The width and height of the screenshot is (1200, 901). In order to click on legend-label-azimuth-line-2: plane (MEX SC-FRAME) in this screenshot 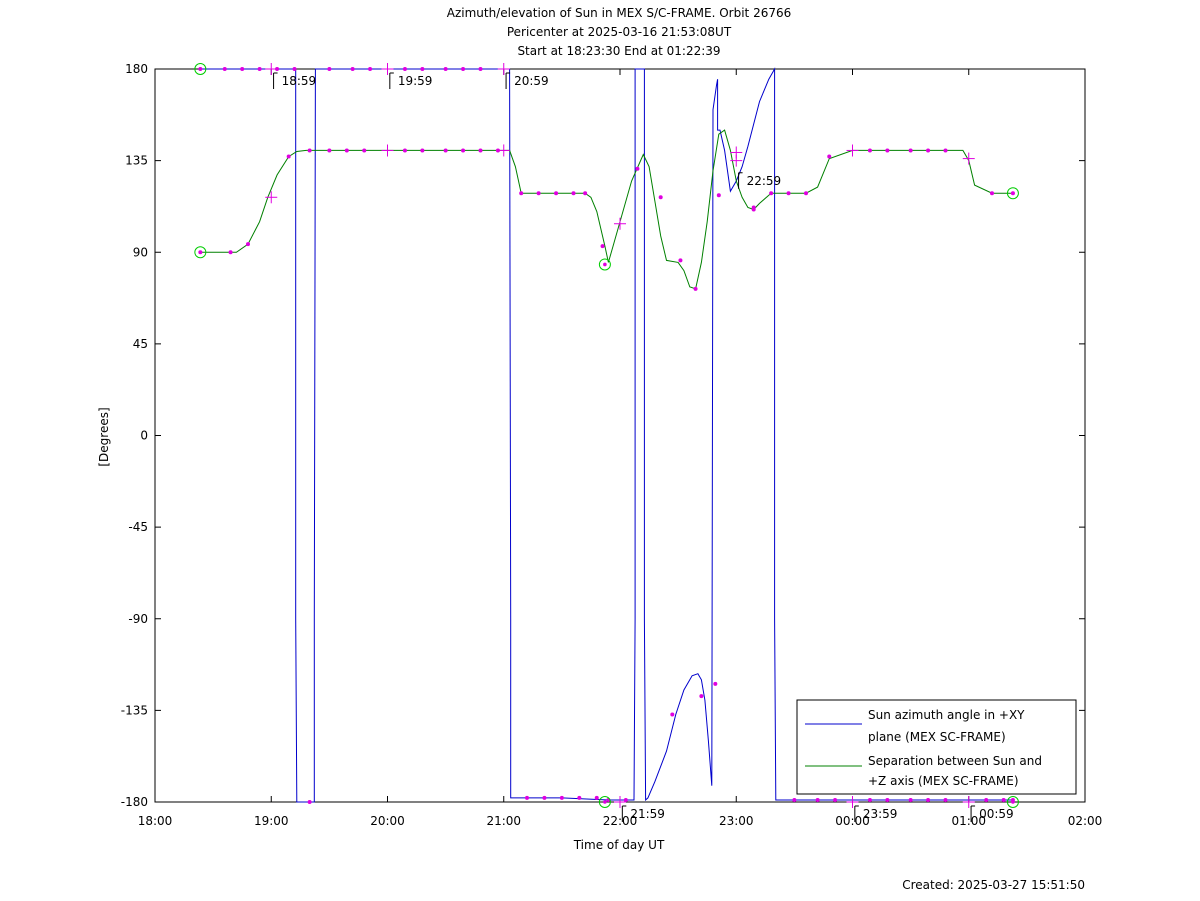, I will do `click(937, 737)`.